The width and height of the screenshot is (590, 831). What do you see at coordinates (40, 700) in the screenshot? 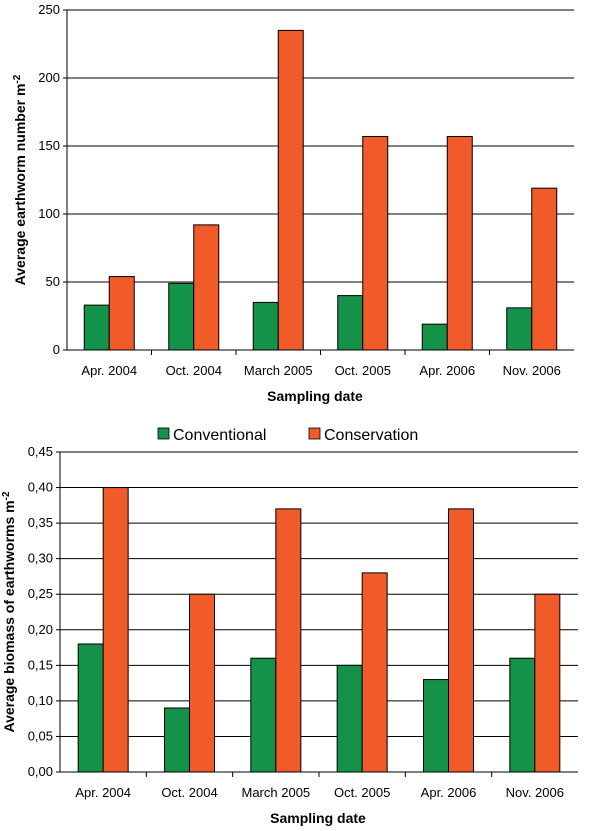
I see `y-tick-label: 0,10` at bounding box center [40, 700].